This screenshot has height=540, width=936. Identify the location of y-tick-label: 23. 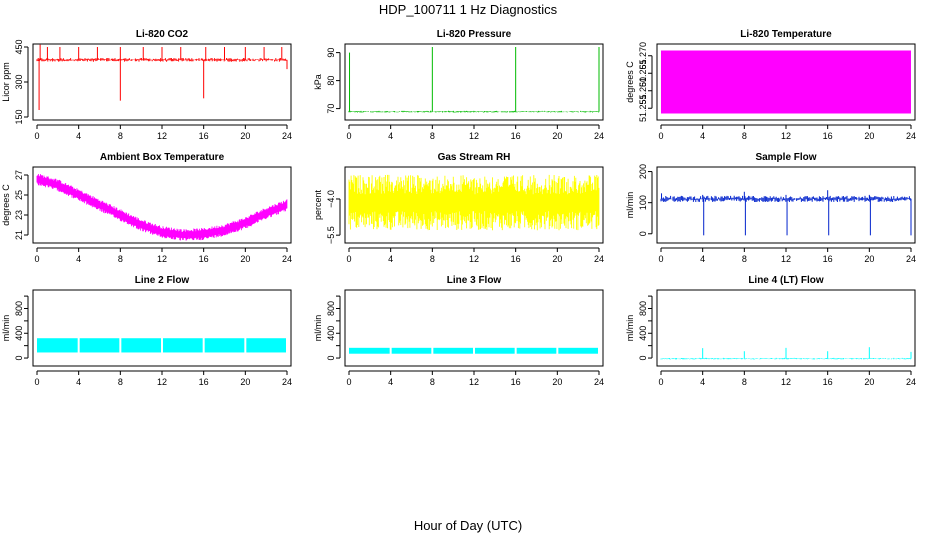
(19, 215).